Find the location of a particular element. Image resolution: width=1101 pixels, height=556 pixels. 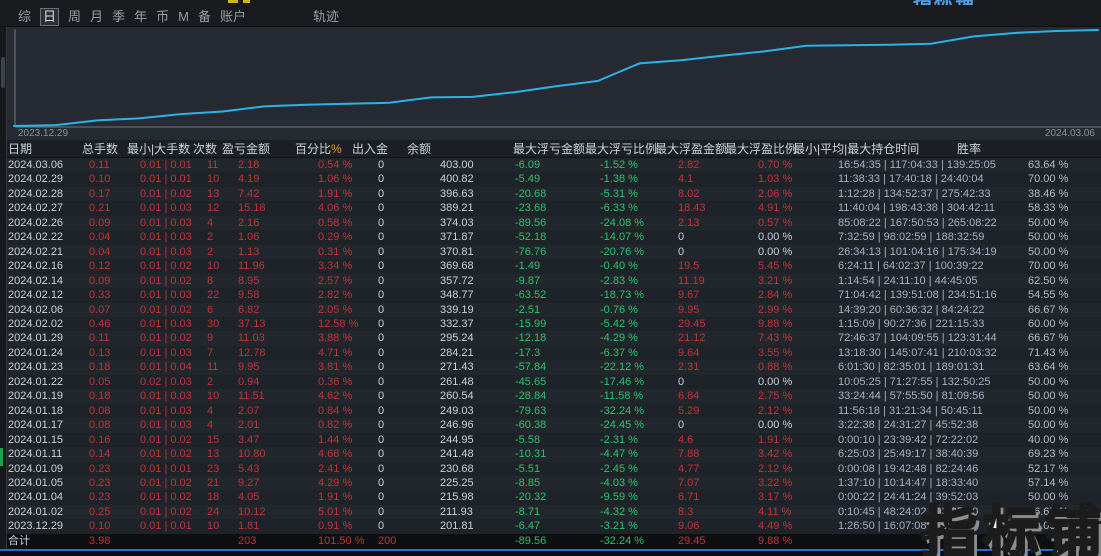

cell-balance: 371.87 is located at coordinates (457, 237).